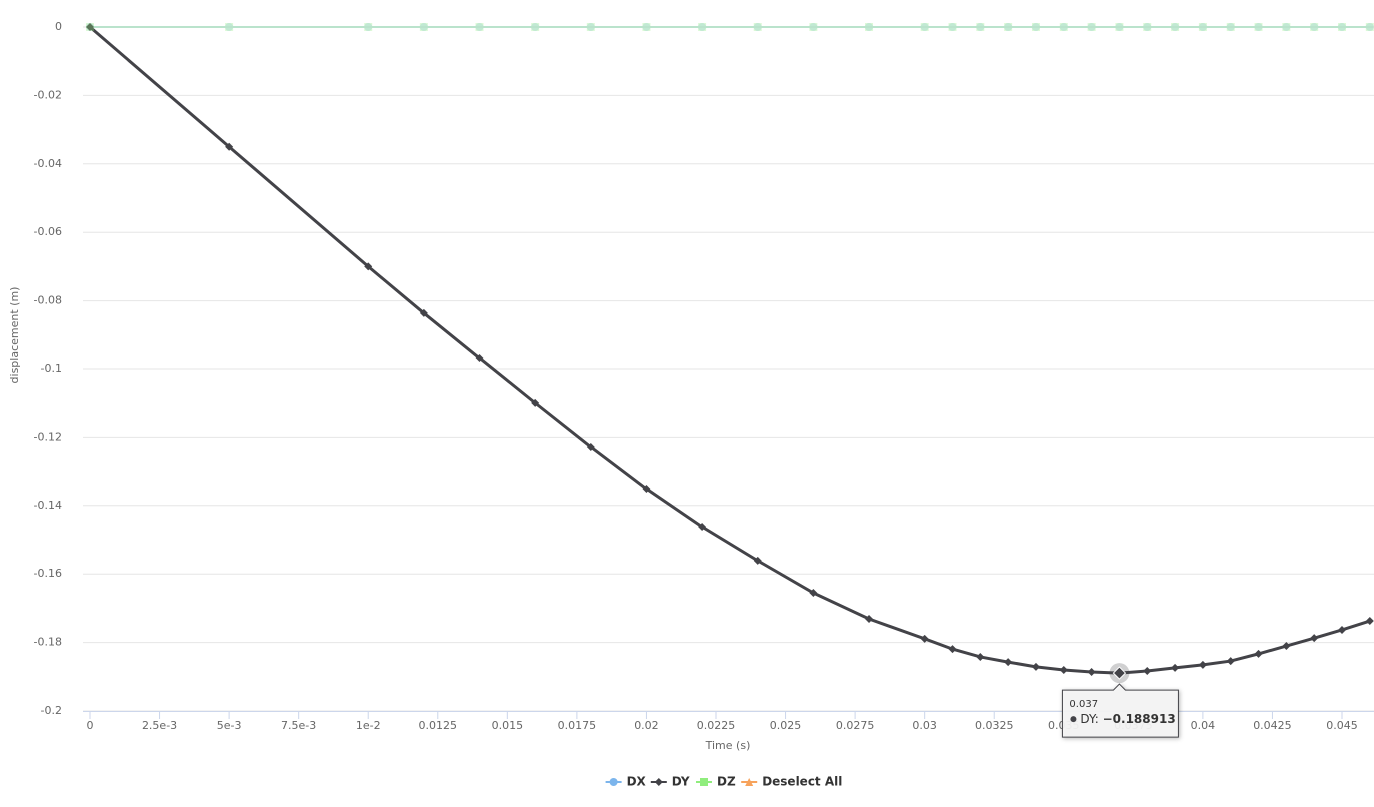 Image resolution: width=1374 pixels, height=807 pixels. I want to click on series-dz, so click(730, 27).